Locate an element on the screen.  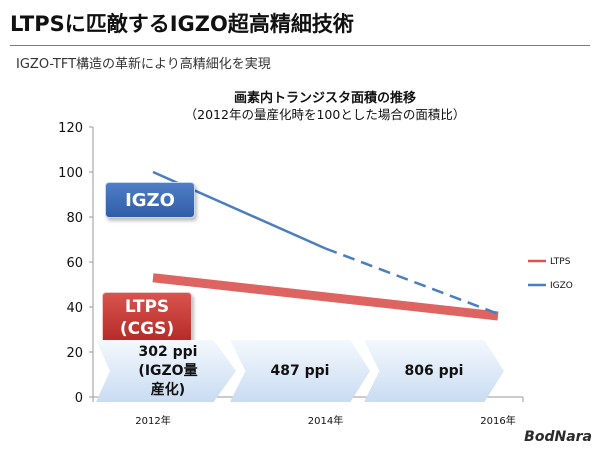
chart-subtitle: （2012年の量産化時を100とした場合の面積比） is located at coordinates (325, 114).